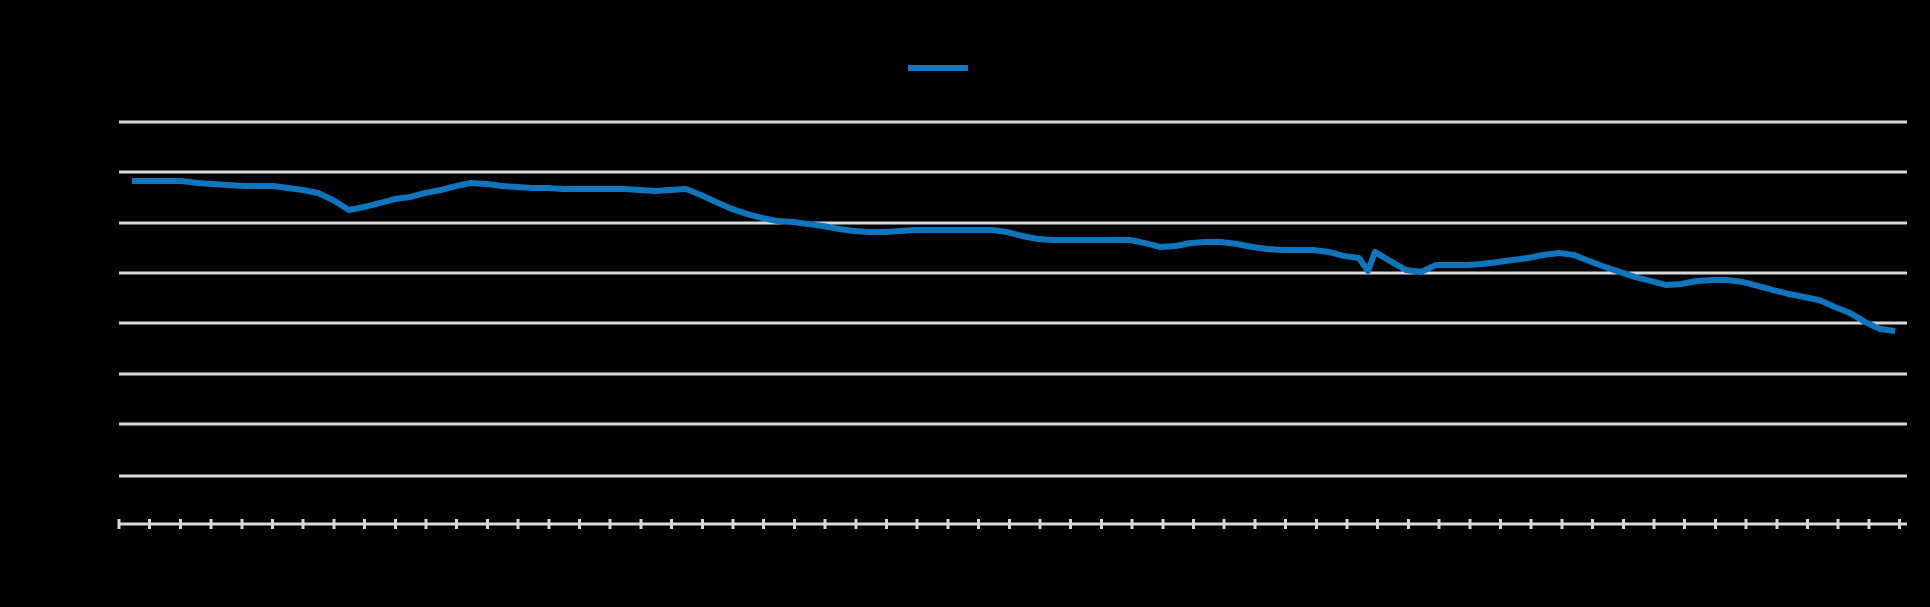 Image resolution: width=1930 pixels, height=607 pixels. Describe the element at coordinates (1012, 524) in the screenshot. I see `x-axis` at that location.